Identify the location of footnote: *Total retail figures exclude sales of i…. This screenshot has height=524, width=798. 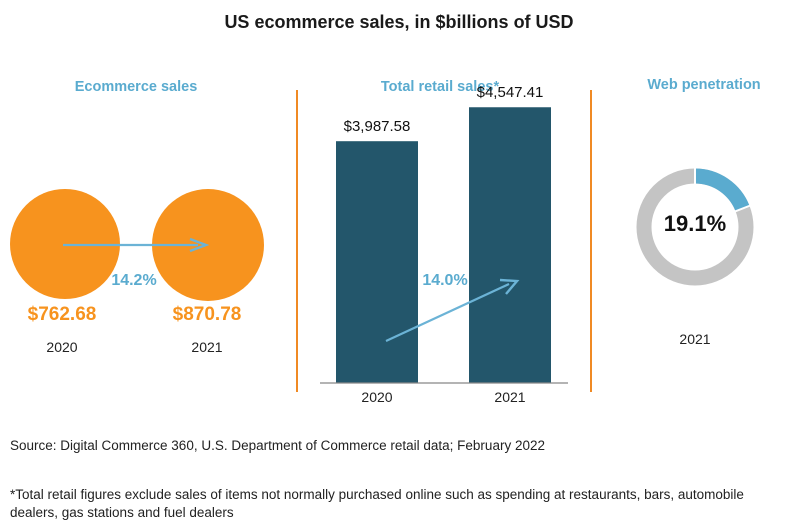
(377, 503).